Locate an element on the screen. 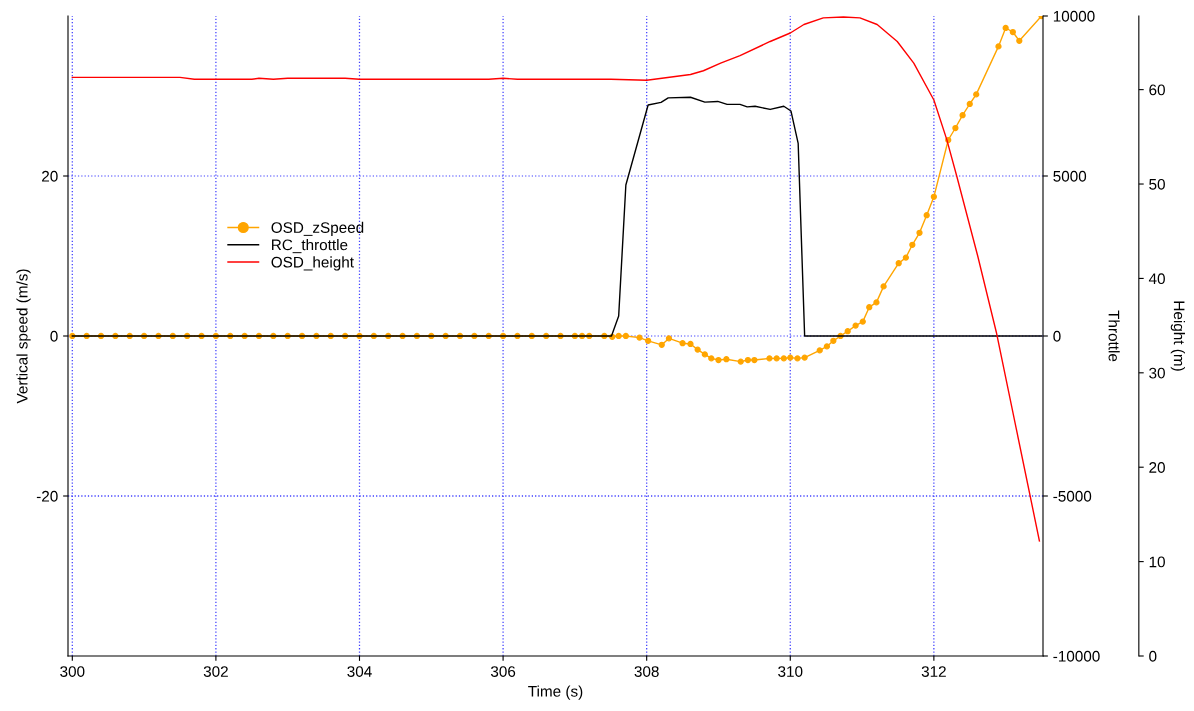 The height and width of the screenshot is (711, 1194). x-axis-title: Time (s) is located at coordinates (555, 692).